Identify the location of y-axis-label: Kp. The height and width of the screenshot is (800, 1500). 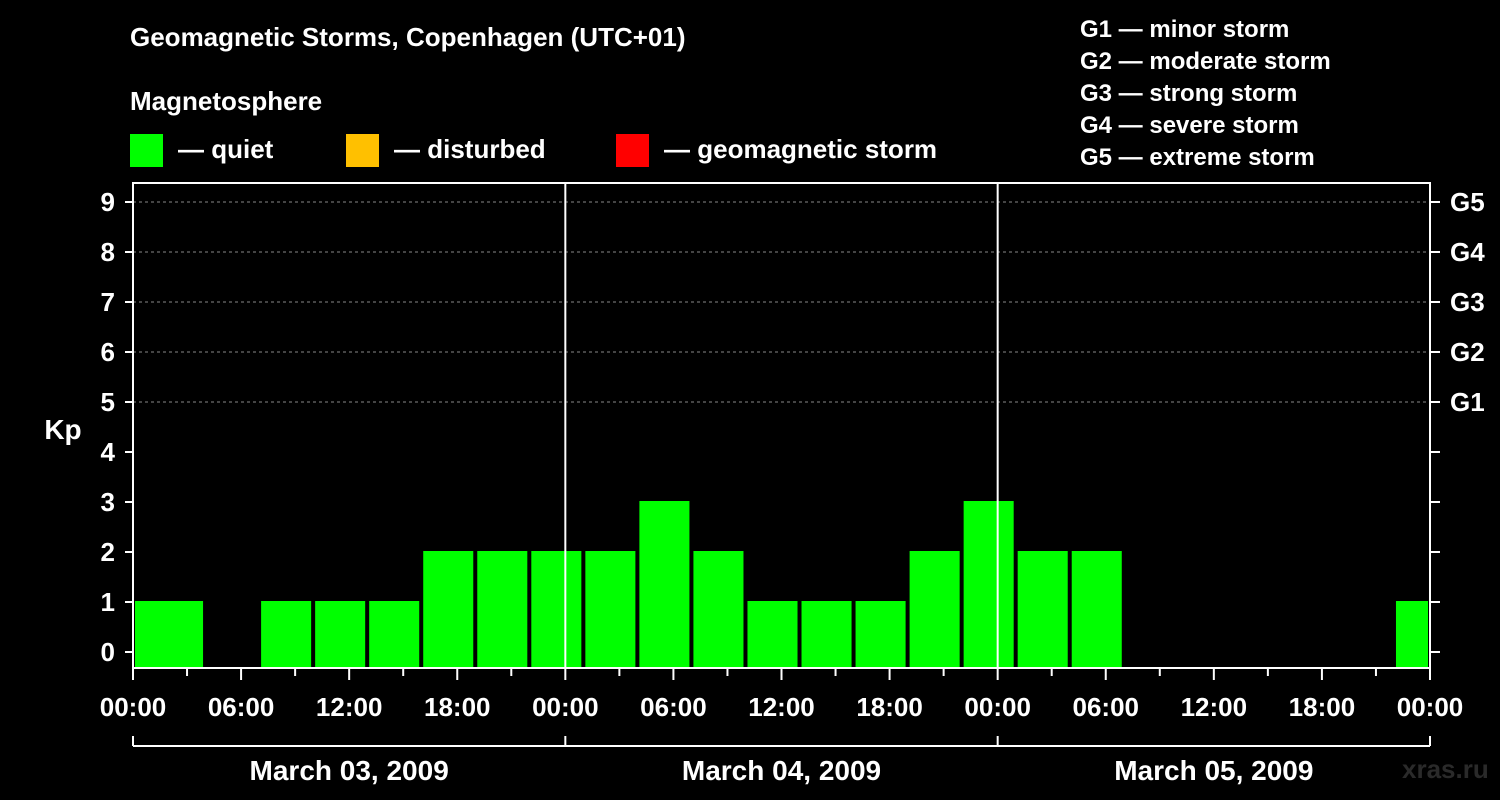
(62, 429).